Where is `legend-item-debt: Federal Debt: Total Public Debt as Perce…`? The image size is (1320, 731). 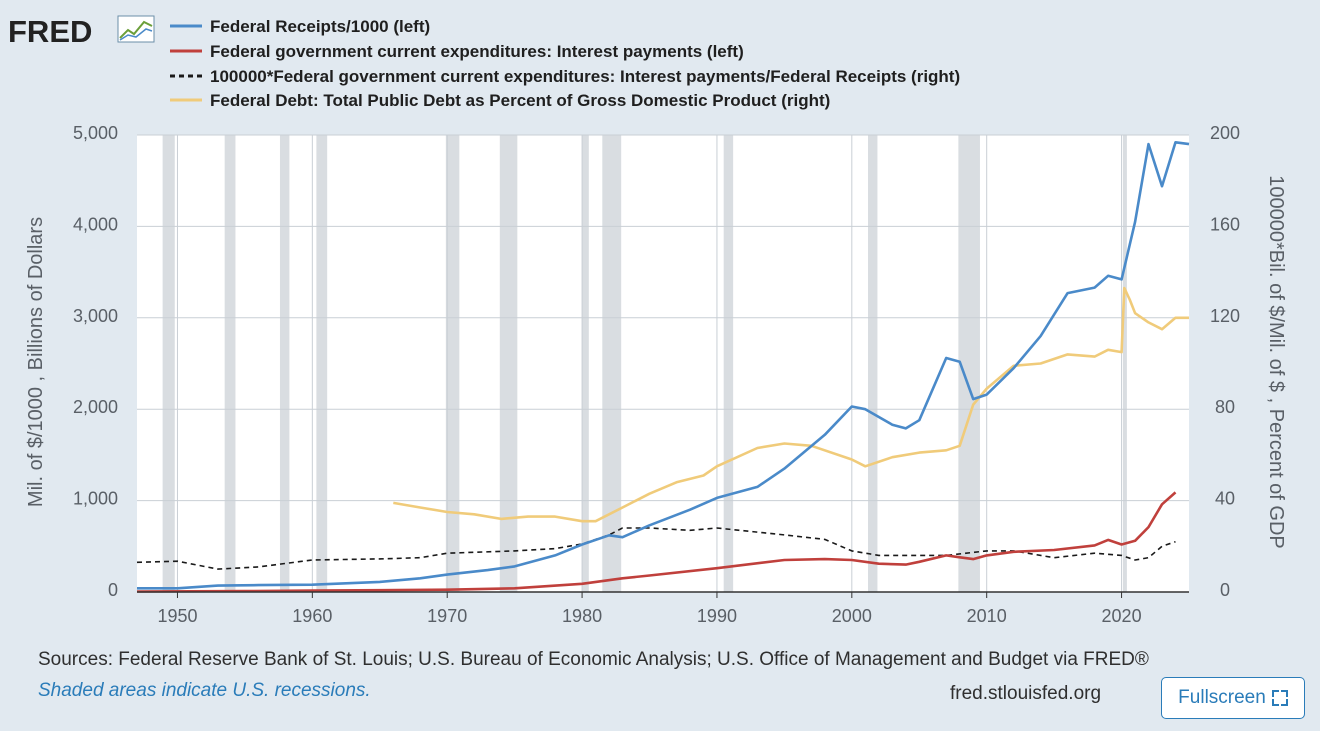 legend-item-debt: Federal Debt: Total Public Debt as Perce… is located at coordinates (500, 100).